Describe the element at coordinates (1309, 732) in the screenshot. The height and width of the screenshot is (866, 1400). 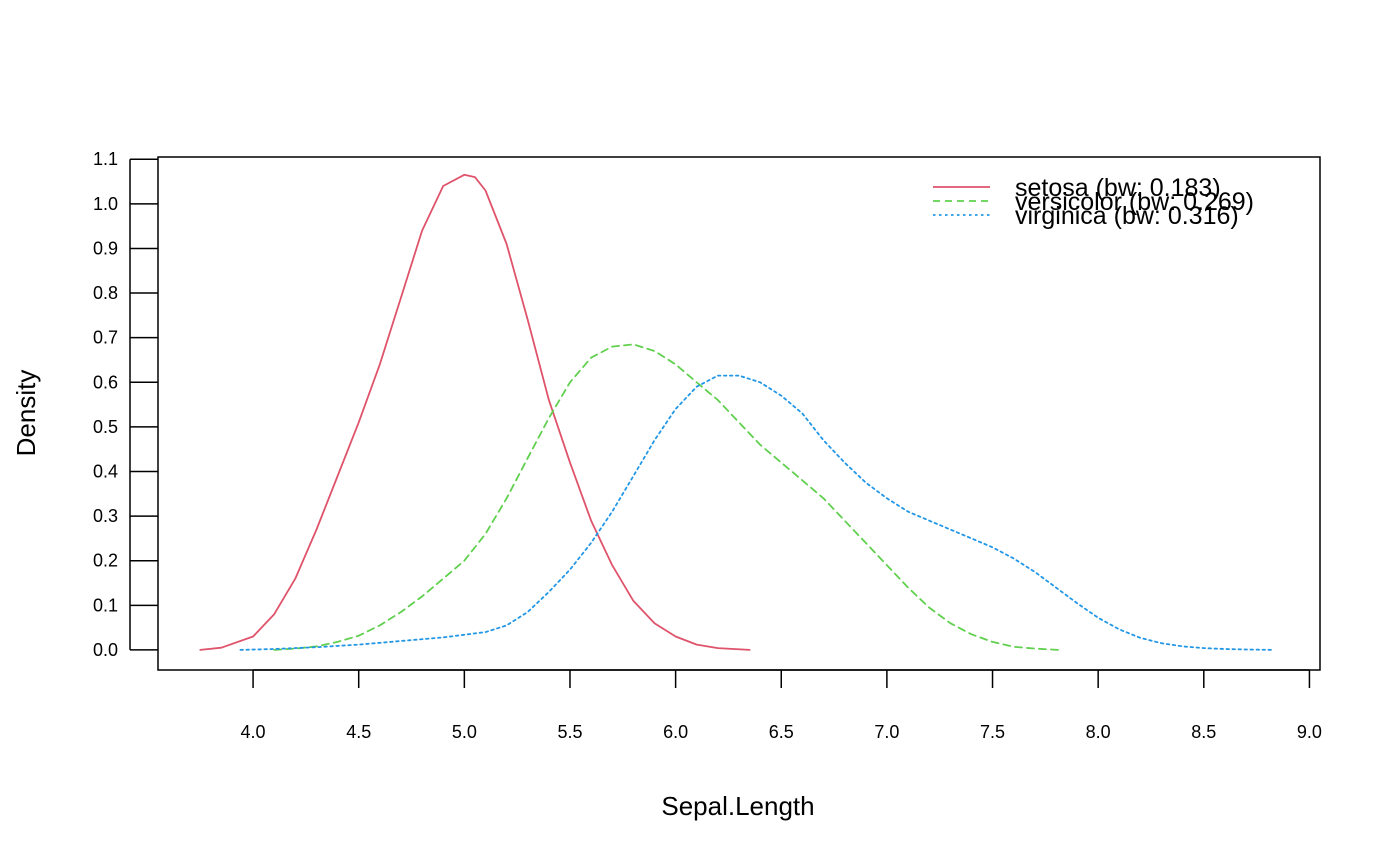
I see `x-tick-label: 9.0` at that location.